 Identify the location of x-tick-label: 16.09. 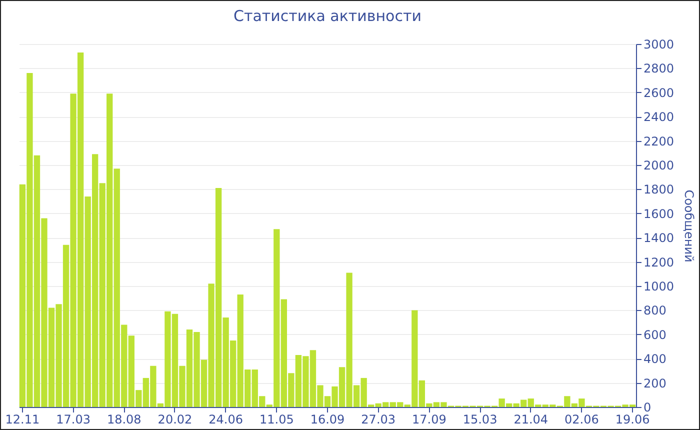
(327, 419).